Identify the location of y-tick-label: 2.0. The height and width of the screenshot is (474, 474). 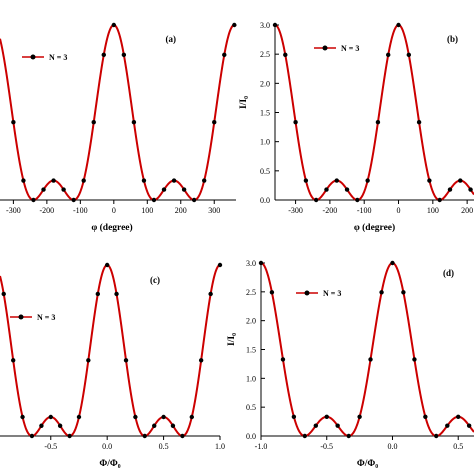
(251, 321).